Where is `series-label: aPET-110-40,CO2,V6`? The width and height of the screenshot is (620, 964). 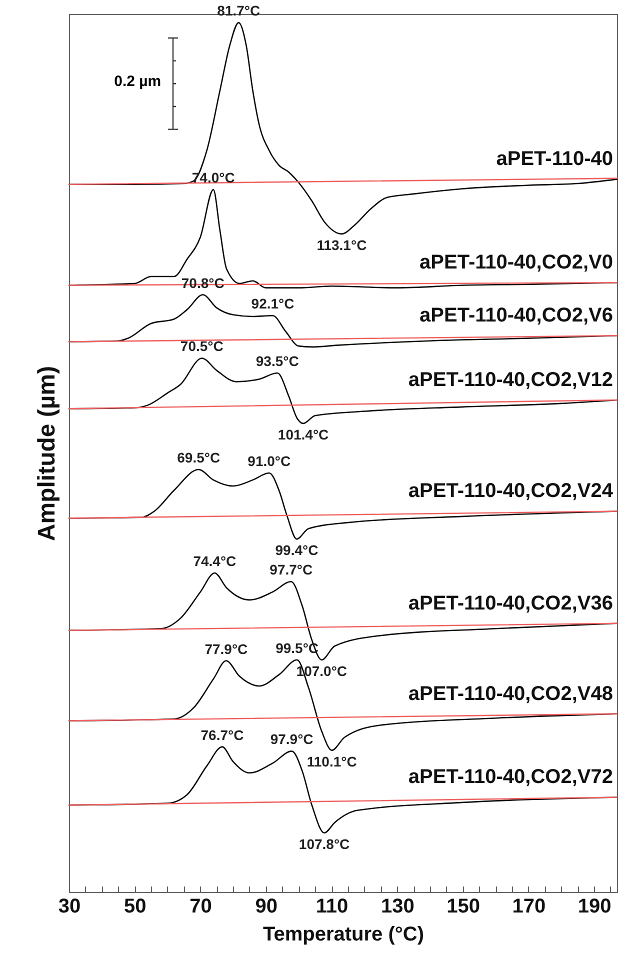
series-label: aPET-110-40,CO2,V6 is located at coordinates (516, 315).